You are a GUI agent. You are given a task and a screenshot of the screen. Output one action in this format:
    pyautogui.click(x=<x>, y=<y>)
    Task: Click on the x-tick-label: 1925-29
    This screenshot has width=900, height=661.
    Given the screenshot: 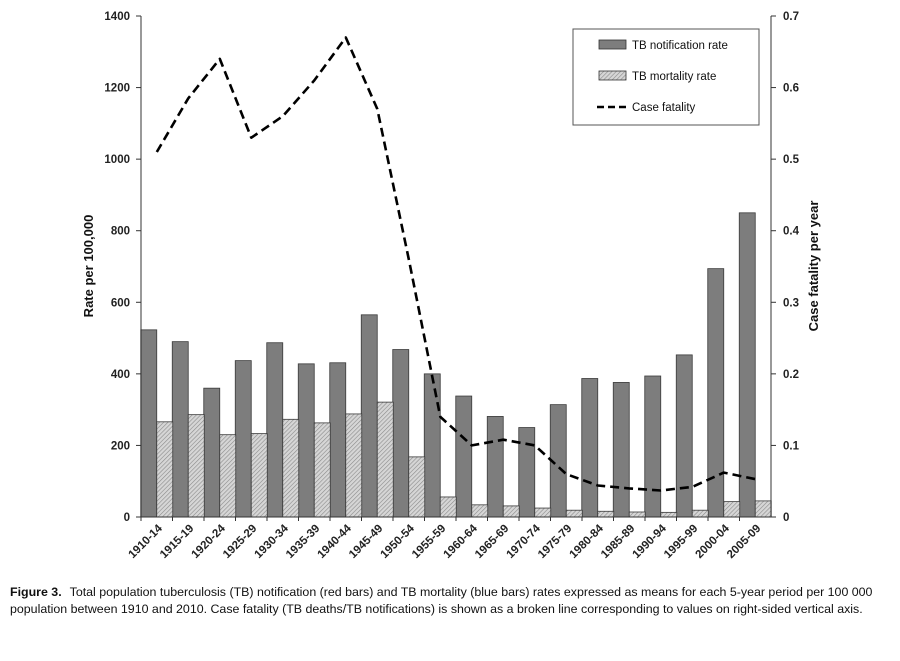 What is the action you would take?
    pyautogui.click(x=240, y=542)
    